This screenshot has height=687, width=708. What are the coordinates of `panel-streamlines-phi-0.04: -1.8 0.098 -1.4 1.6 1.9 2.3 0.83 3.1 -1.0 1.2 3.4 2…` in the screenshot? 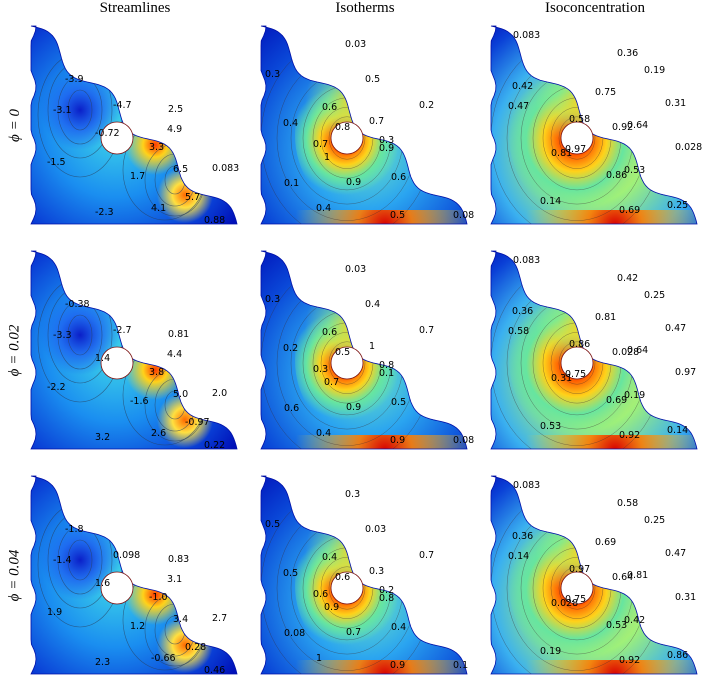 It's located at (135, 575).